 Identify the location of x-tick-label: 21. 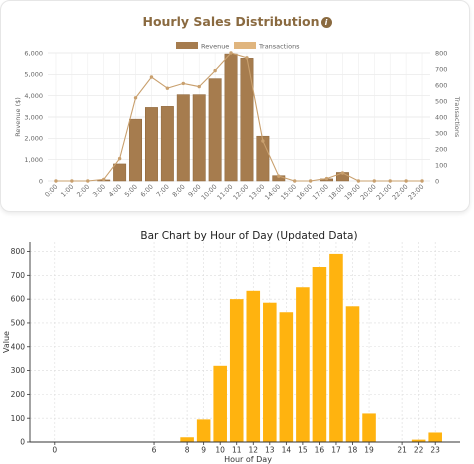
(402, 450).